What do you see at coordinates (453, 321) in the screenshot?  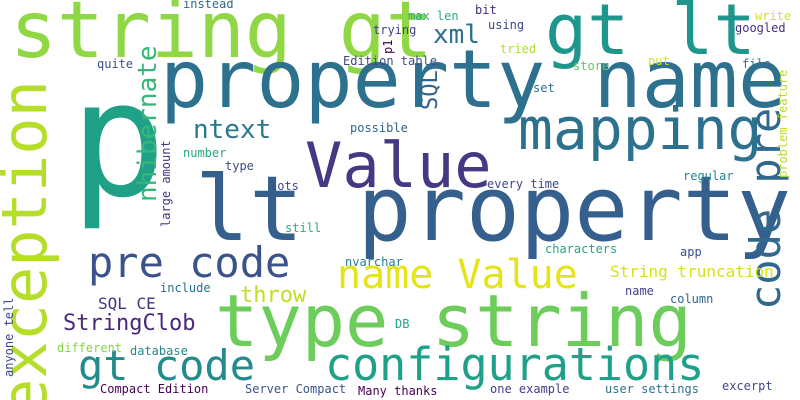 I see `word: type string` at bounding box center [453, 321].